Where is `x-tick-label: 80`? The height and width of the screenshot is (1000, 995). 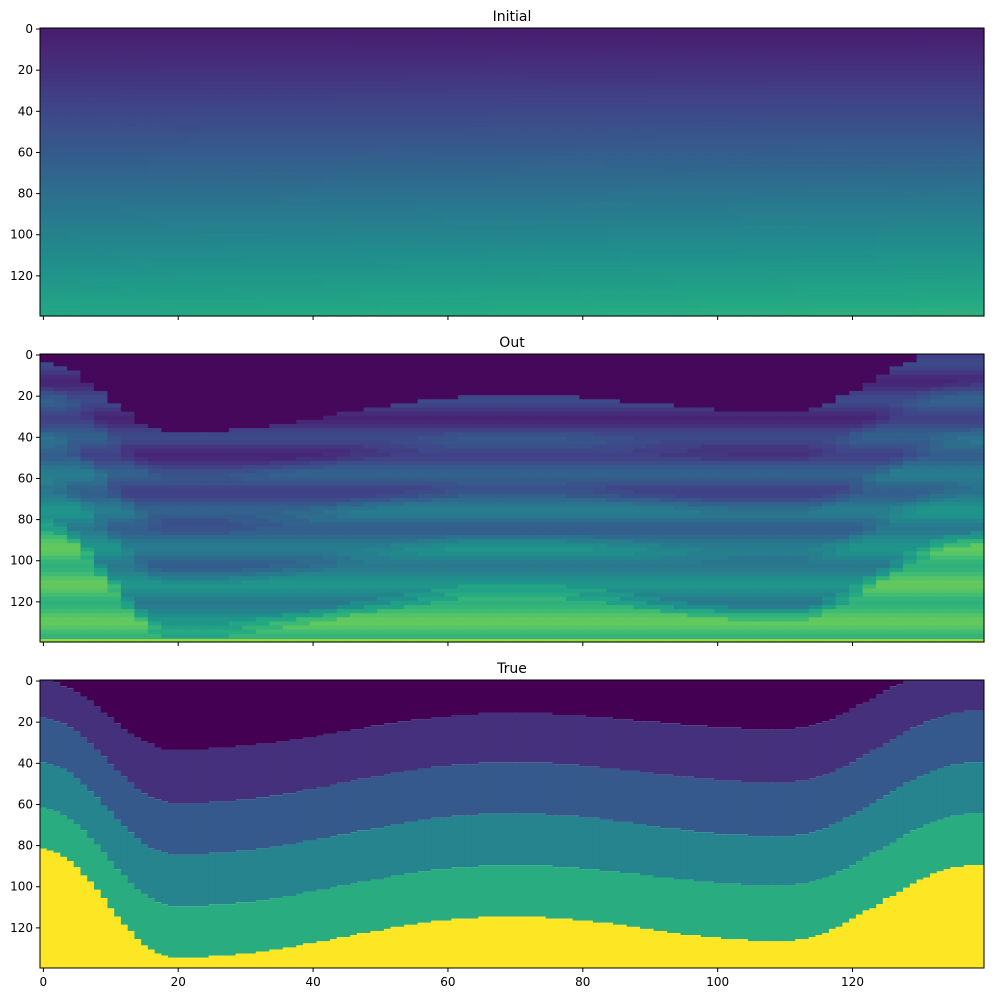 x-tick-label: 80 is located at coordinates (582, 982).